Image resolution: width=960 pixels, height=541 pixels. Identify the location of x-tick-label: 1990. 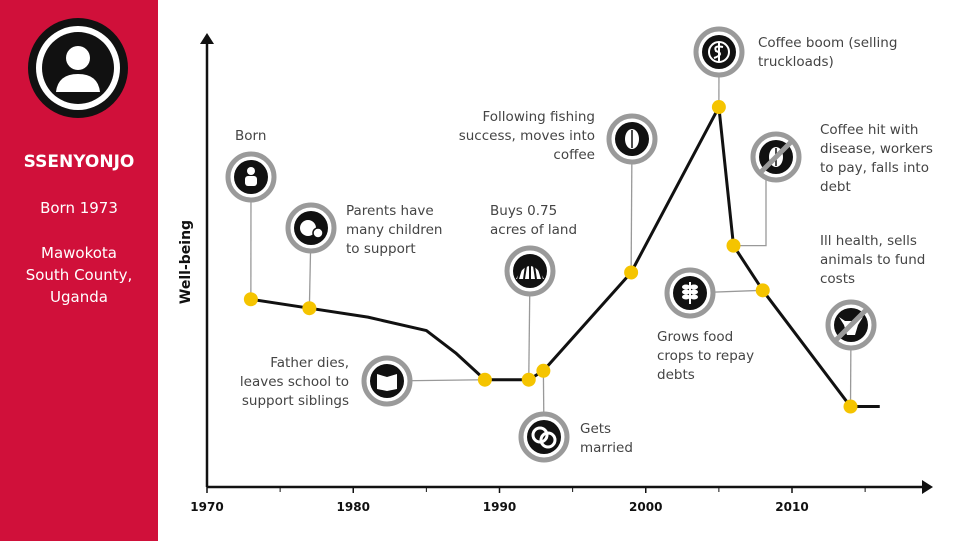
(499, 507).